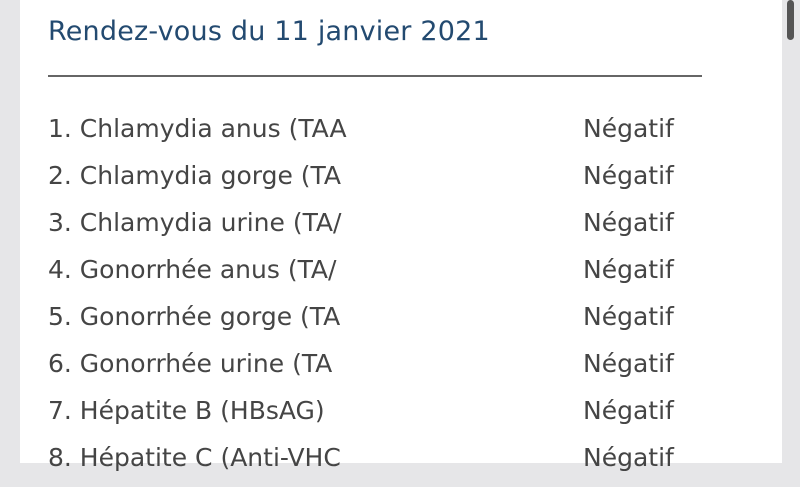  I want to click on test-name: 8. Hépatite C (Anti-VHC, so click(194, 457).